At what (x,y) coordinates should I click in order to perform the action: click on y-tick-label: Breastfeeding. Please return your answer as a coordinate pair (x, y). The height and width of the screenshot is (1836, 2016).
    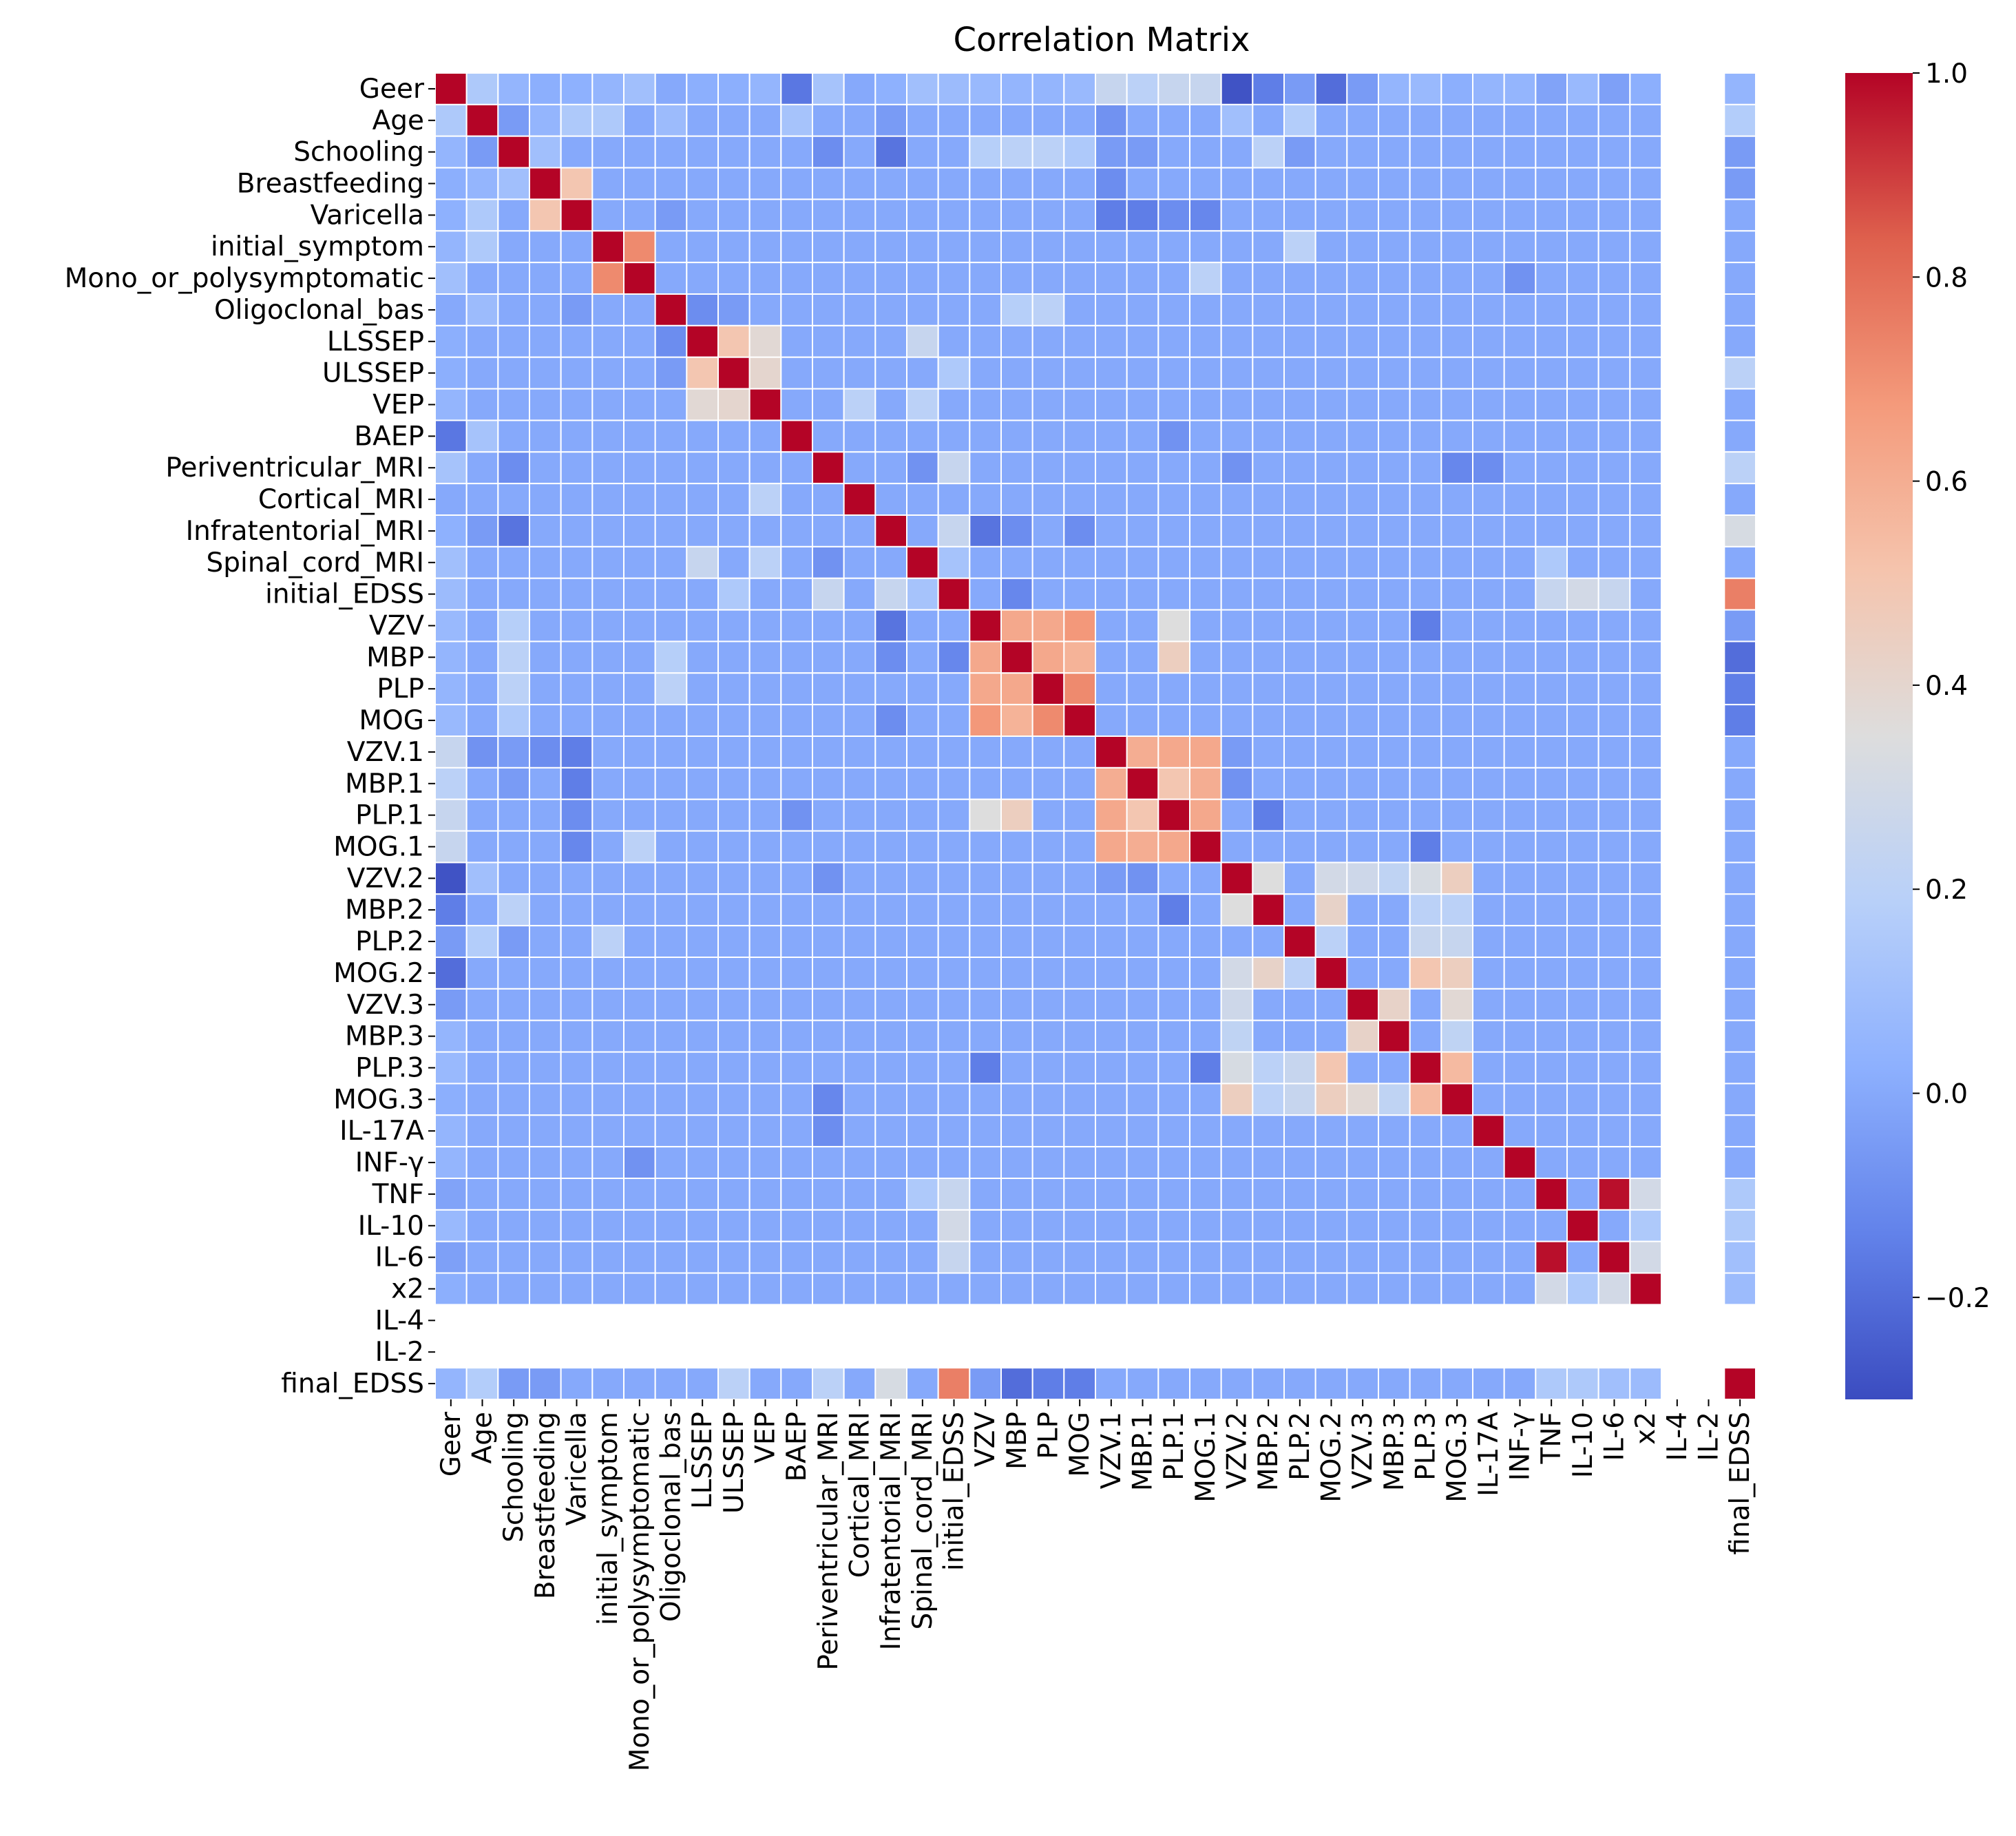
    Looking at the image, I should click on (330, 184).